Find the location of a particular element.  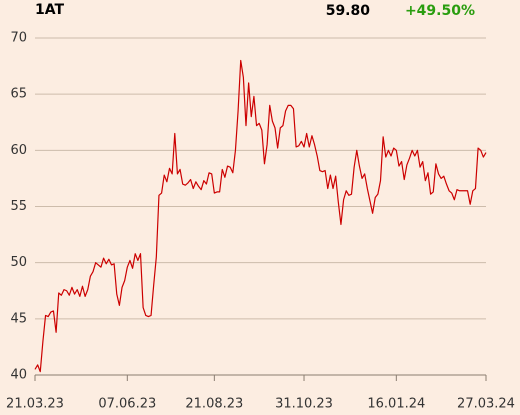

x-tick-label: 07.06.23 is located at coordinates (127, 404).